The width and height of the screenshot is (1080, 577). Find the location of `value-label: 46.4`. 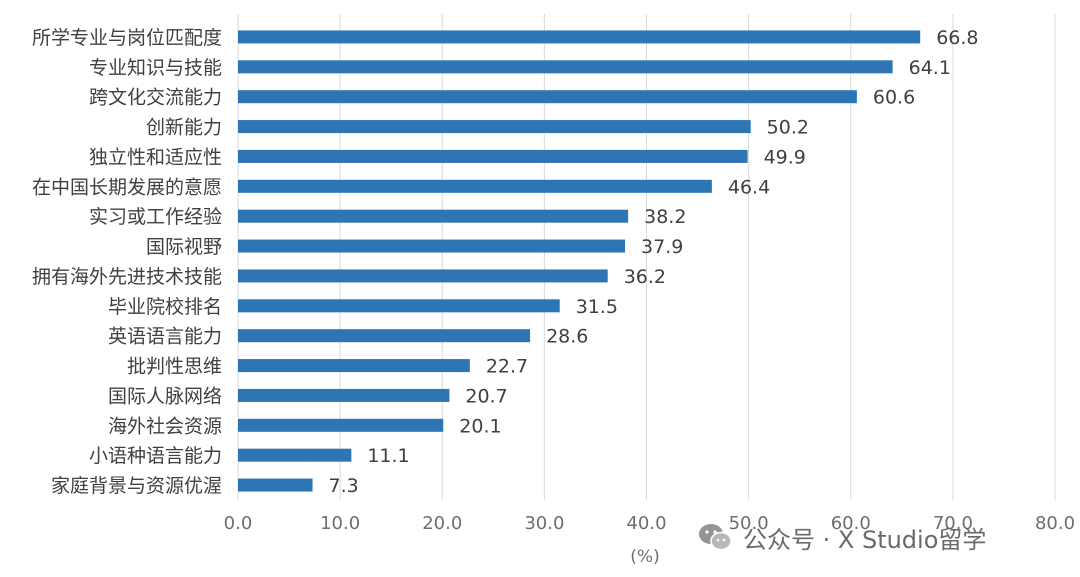

value-label: 46.4 is located at coordinates (749, 187).